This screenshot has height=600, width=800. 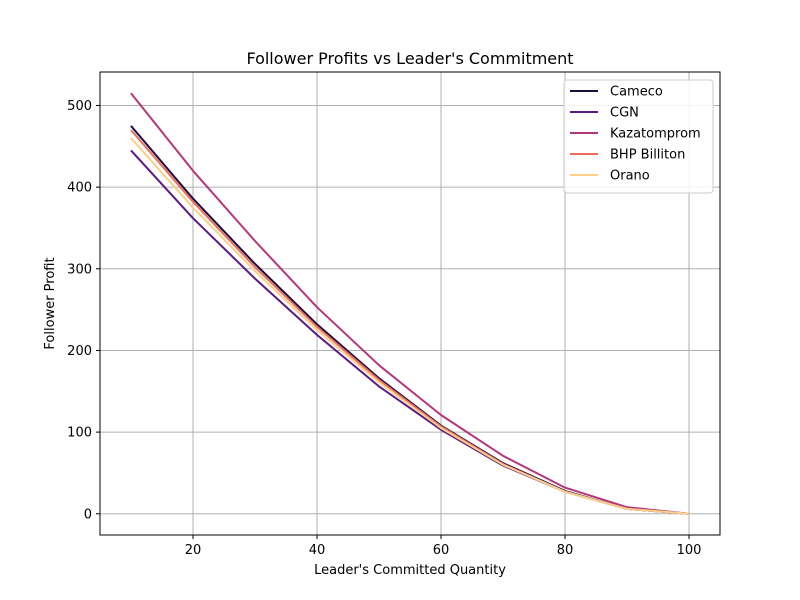 I want to click on y-tick-label: 0, so click(x=88, y=514).